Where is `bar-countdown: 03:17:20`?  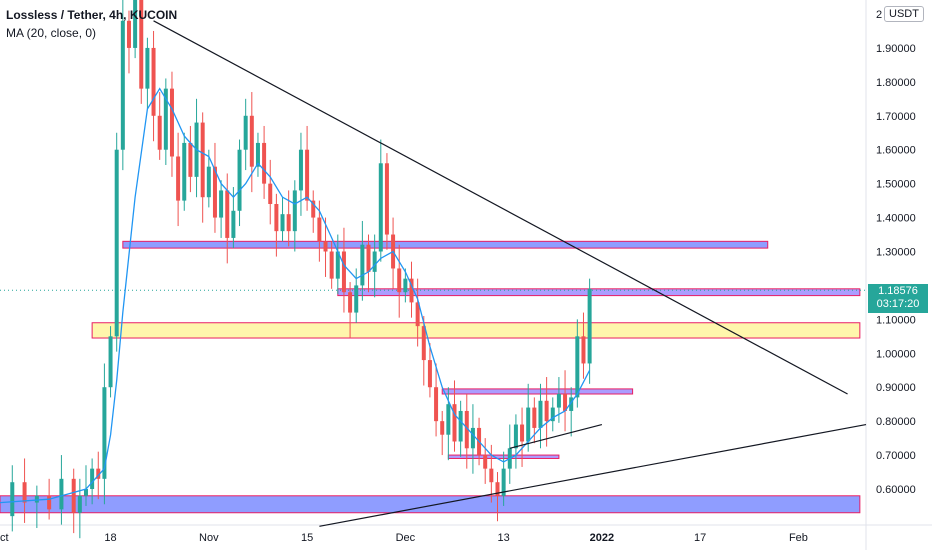 bar-countdown: 03:17:20 is located at coordinates (898, 304).